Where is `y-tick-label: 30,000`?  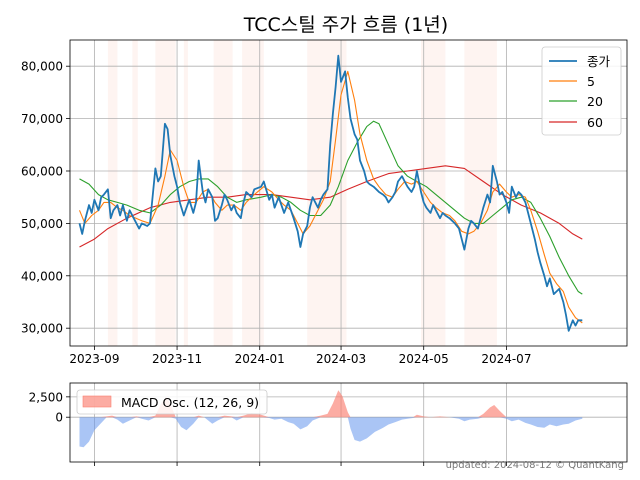
y-tick-label: 30,000 is located at coordinates (42, 329).